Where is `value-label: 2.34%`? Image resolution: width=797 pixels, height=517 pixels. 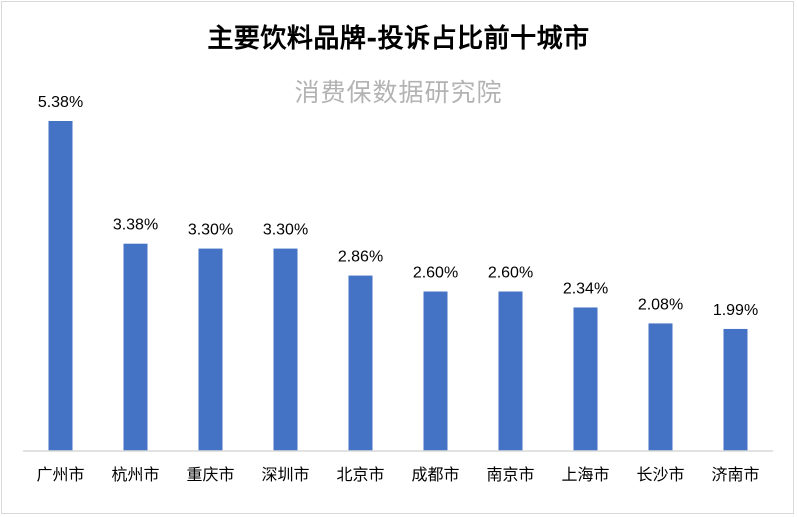 value-label: 2.34% is located at coordinates (585, 288).